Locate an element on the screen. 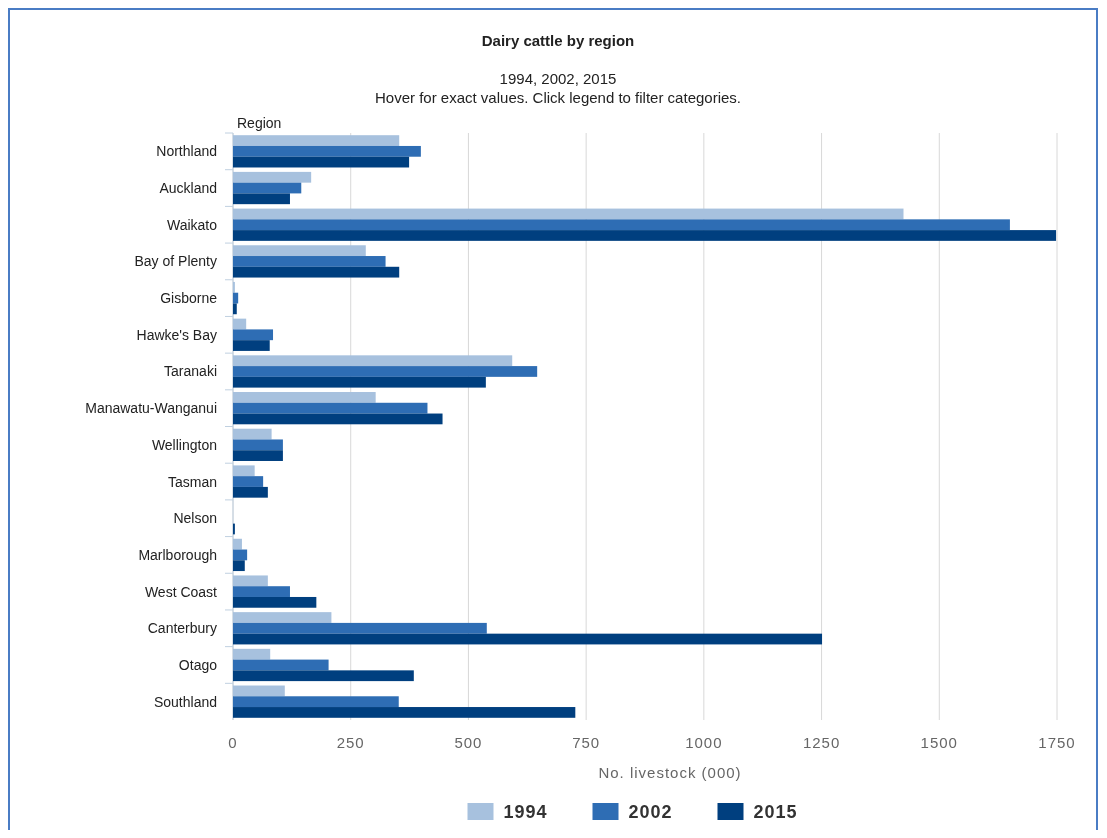 Image resolution: width=1107 pixels, height=838 pixels. chart-title: Dairy cattle by region is located at coordinates (558, 40).